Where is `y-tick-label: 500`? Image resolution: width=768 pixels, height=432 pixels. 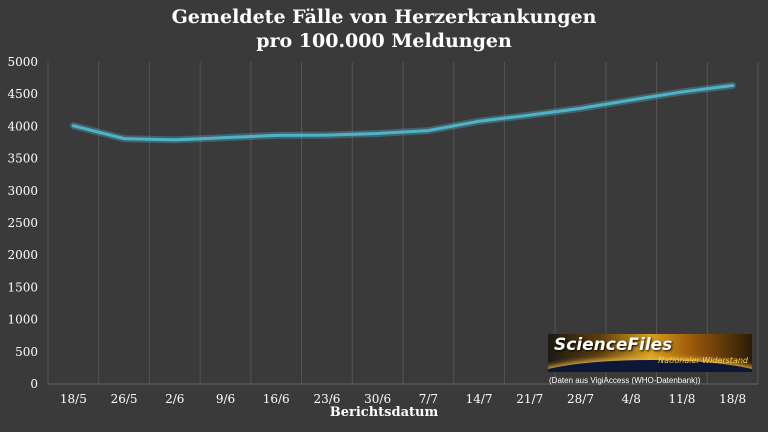 y-tick-label: 500 is located at coordinates (26, 352).